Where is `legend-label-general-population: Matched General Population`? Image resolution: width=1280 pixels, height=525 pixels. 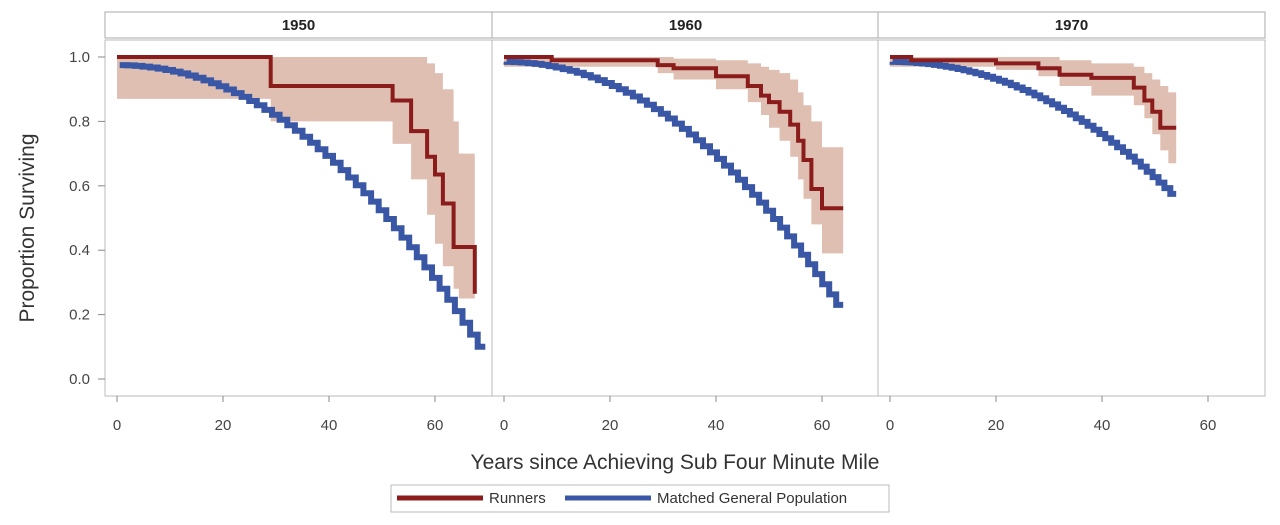
legend-label-general-population: Matched General Population is located at coordinates (752, 498).